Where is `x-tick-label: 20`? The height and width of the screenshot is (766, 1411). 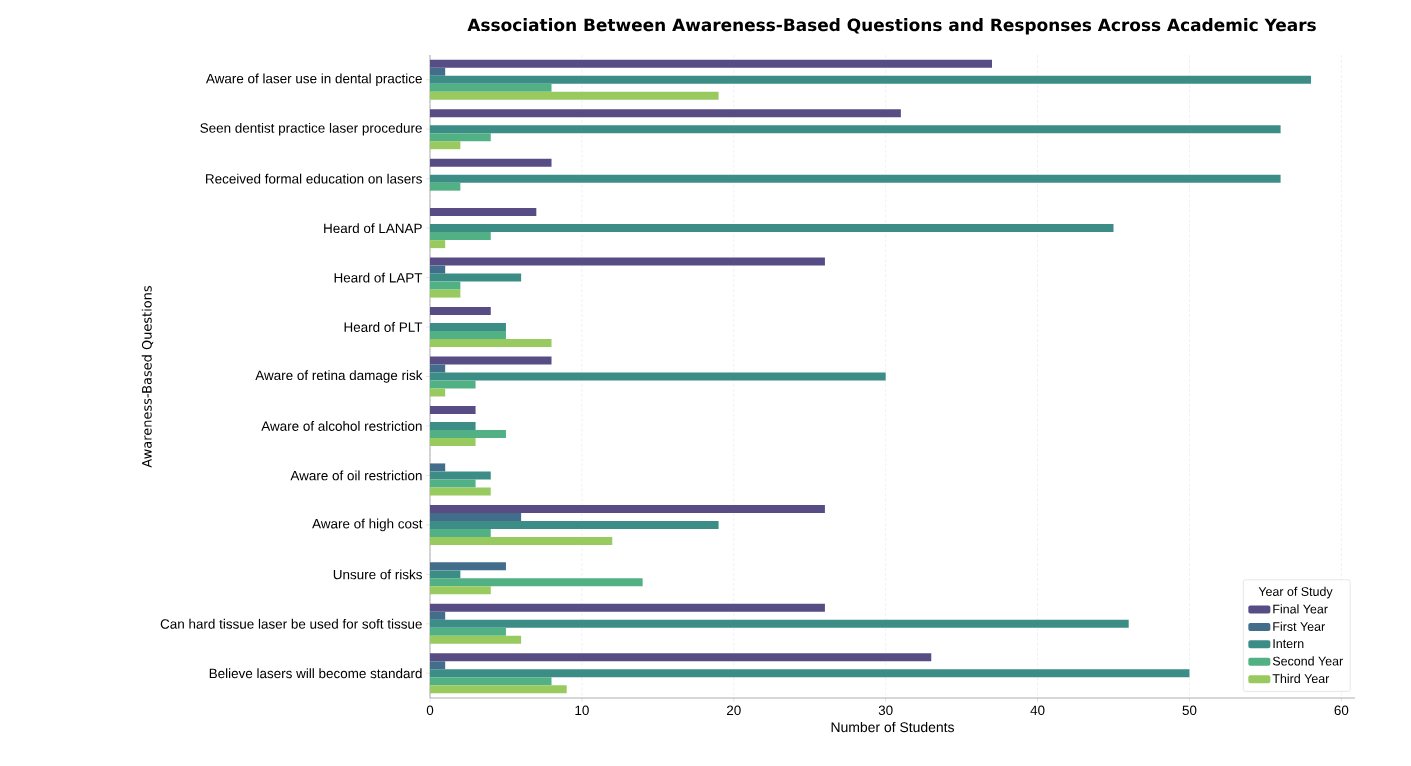
x-tick-label: 20 is located at coordinates (733, 710).